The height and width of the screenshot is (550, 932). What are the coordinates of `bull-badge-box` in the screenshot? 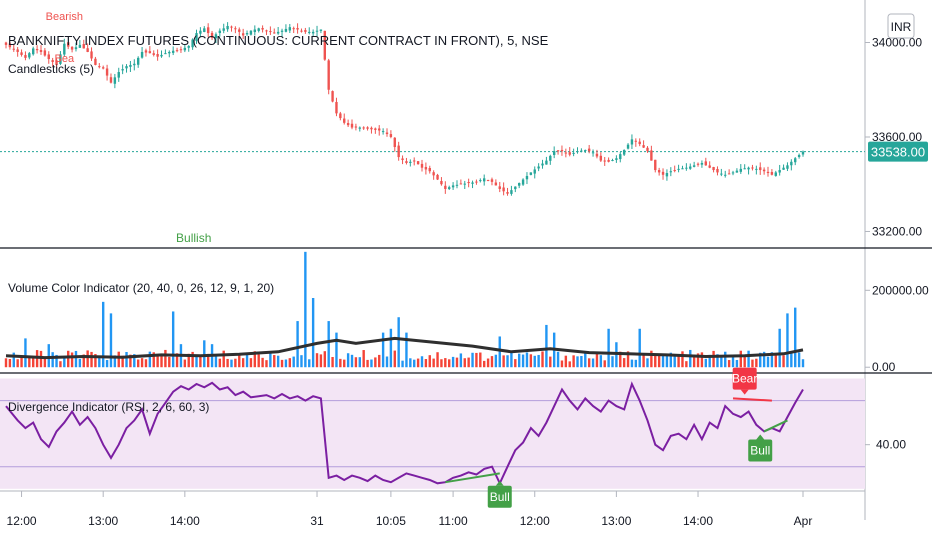 It's located at (760, 450).